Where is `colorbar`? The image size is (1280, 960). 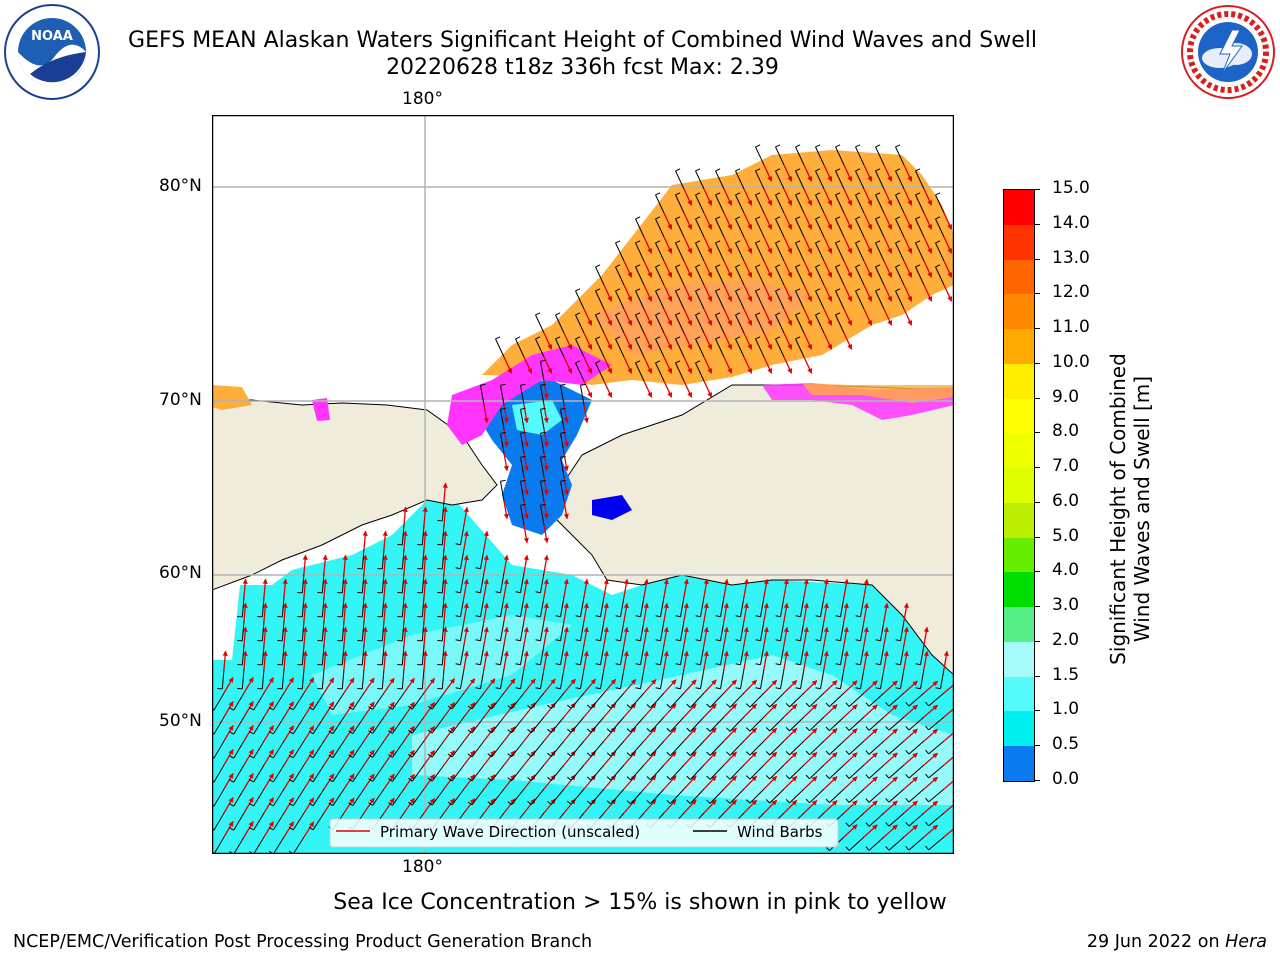 colorbar is located at coordinates (1019, 485).